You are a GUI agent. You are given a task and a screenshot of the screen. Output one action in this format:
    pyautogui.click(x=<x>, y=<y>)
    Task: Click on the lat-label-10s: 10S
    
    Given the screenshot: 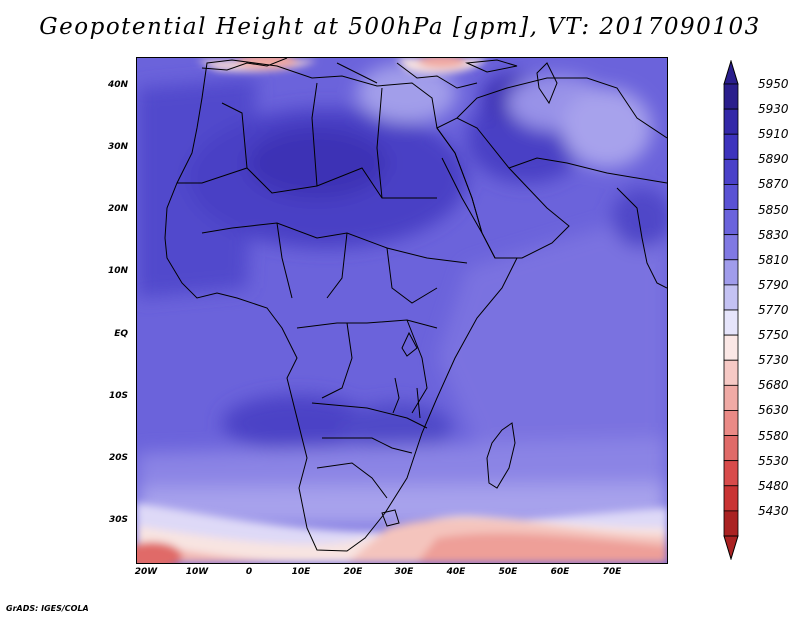 What is the action you would take?
    pyautogui.click(x=118, y=396)
    